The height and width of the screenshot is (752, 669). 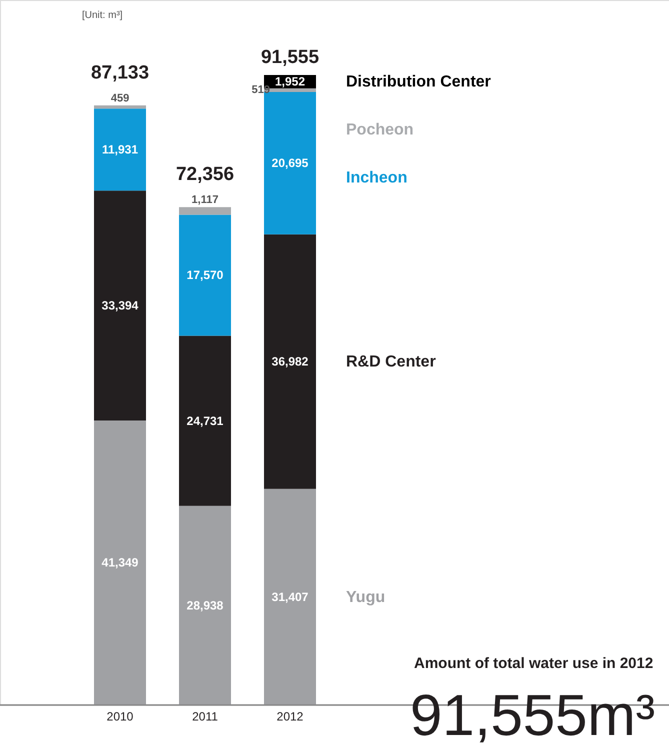 I want to click on data-label: 33,394, so click(x=120, y=305).